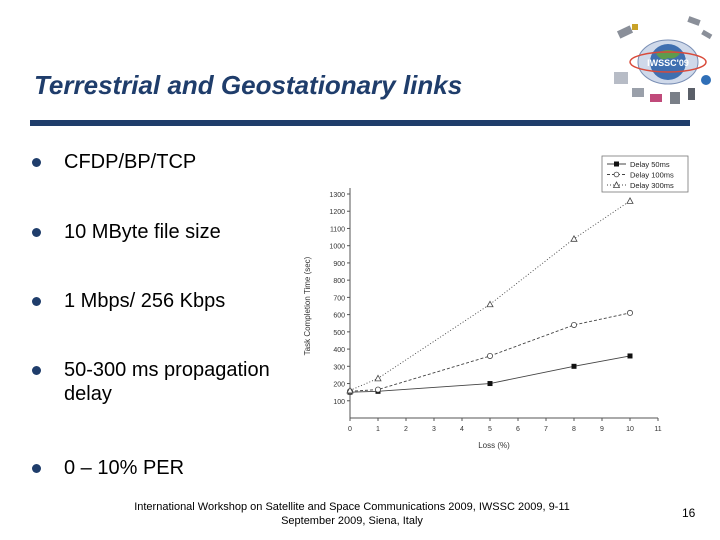  I want to click on x-tick-label: 10, so click(630, 429).